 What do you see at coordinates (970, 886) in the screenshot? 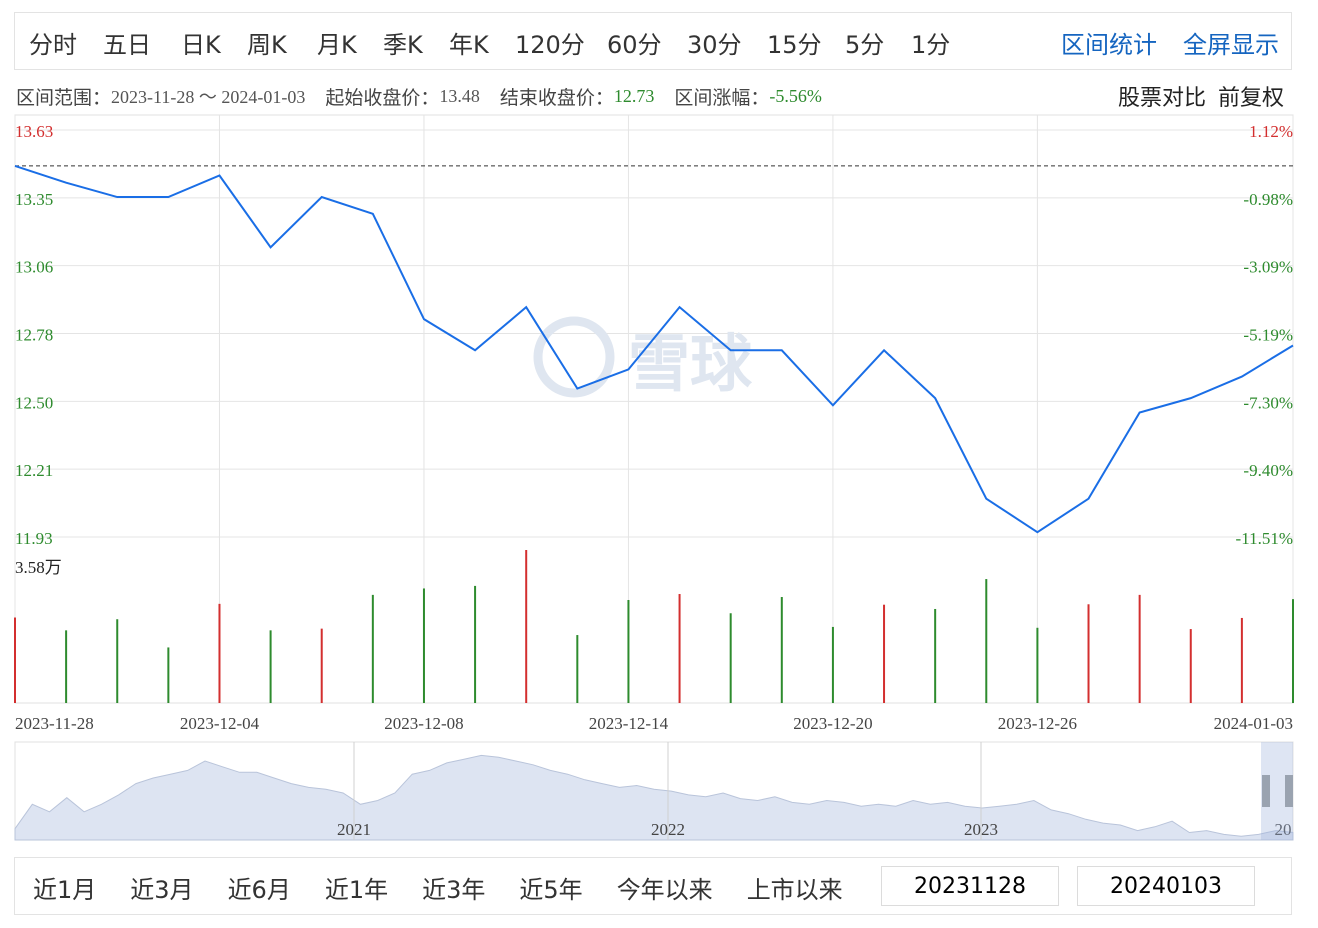
I see `start-date-input` at bounding box center [970, 886].